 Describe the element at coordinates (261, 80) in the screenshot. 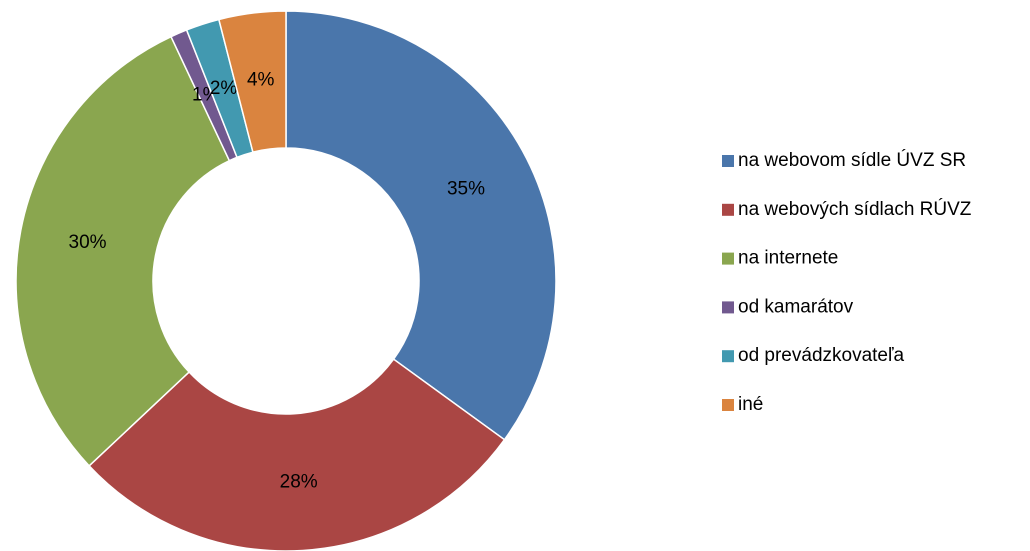

I see `data-label: 4%` at that location.